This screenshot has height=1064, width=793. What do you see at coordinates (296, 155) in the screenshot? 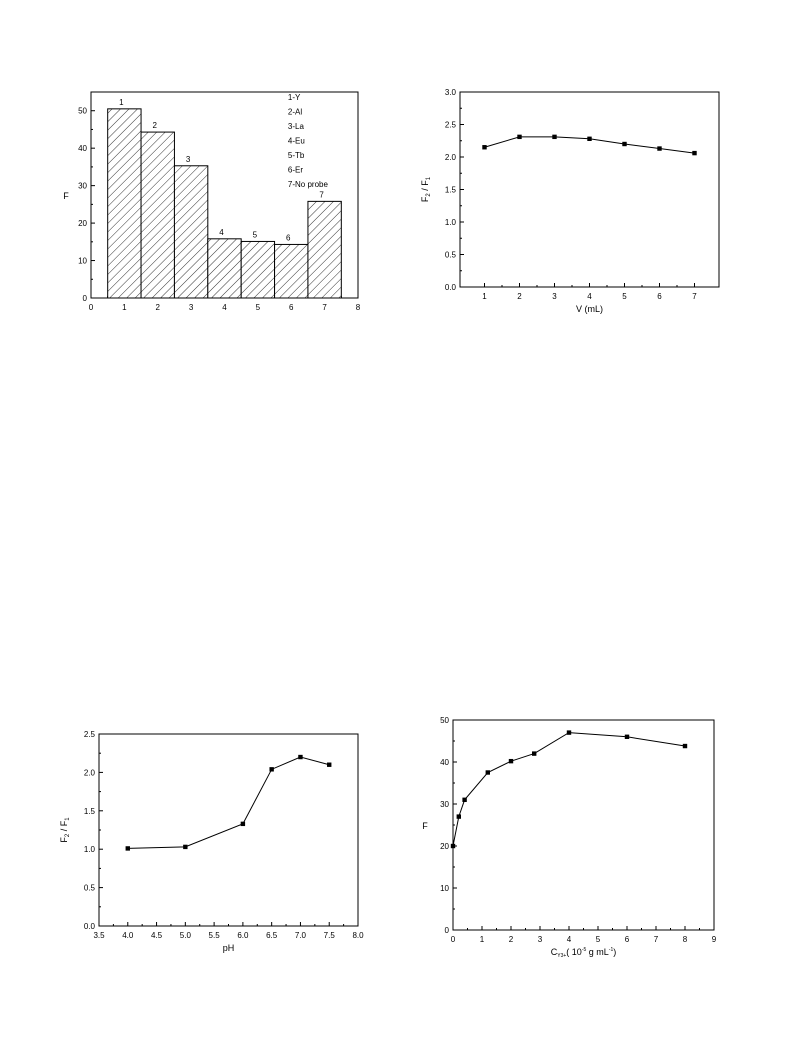
I see `legend-entry: 5-Tb` at bounding box center [296, 155].